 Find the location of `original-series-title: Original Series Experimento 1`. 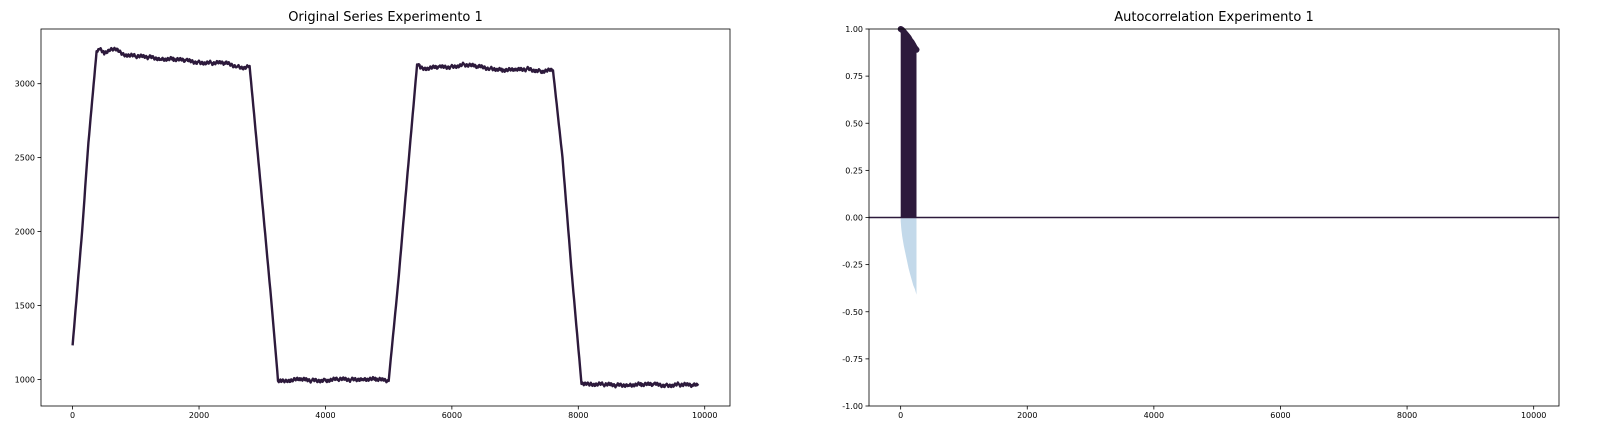

original-series-title: Original Series Experimento 1 is located at coordinates (385, 17).